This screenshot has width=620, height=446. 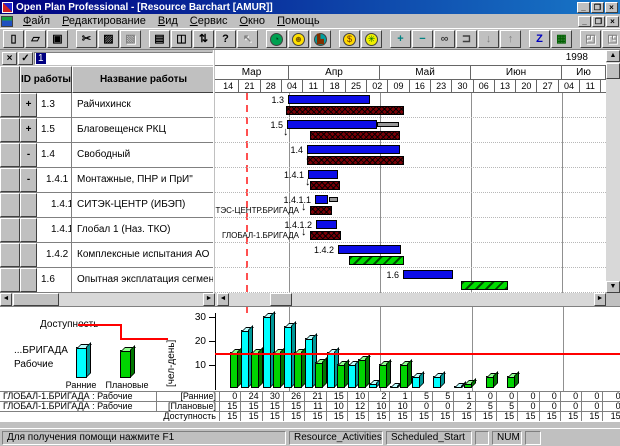 I want to click on table-row: +1.3 Райчихинск, so click(x=107, y=105).